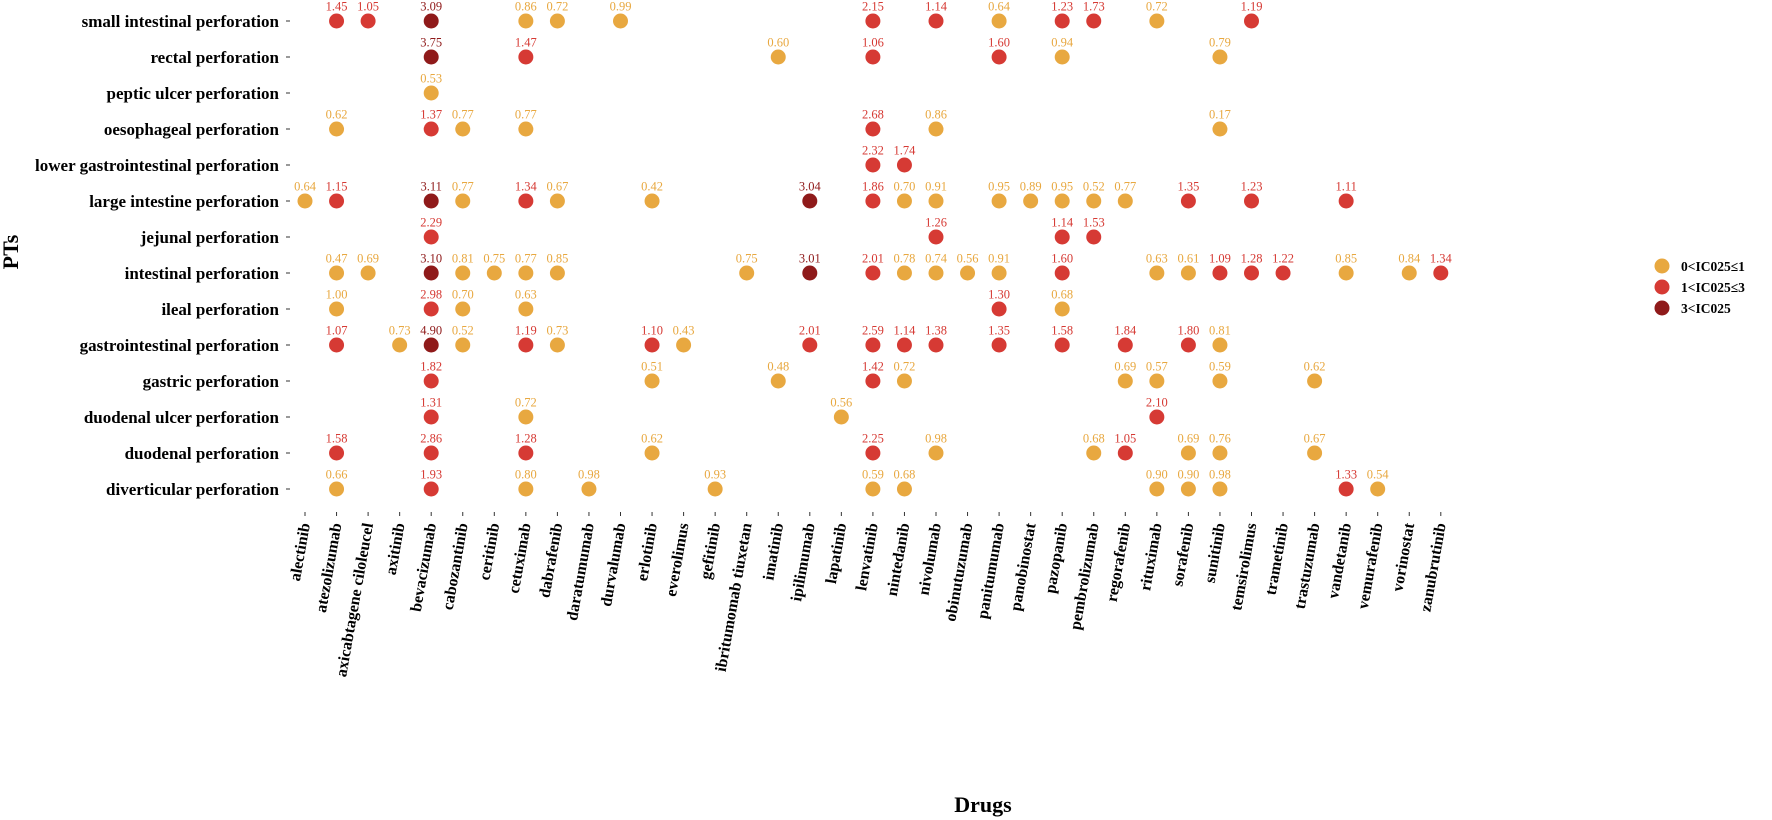 The image size is (1772, 820). What do you see at coordinates (1183, 555) in the screenshot?
I see `x-tick-label: sorafenib` at bounding box center [1183, 555].